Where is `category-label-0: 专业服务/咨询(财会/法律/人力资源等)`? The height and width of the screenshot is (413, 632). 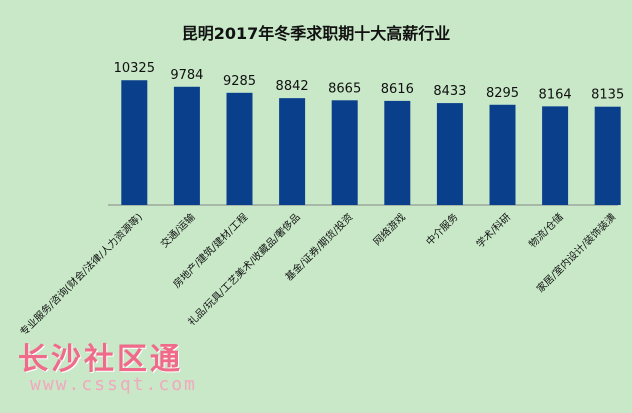
category-label-0: 专业服务/咨询(财会/法律/人力资源等) is located at coordinates (81, 274).